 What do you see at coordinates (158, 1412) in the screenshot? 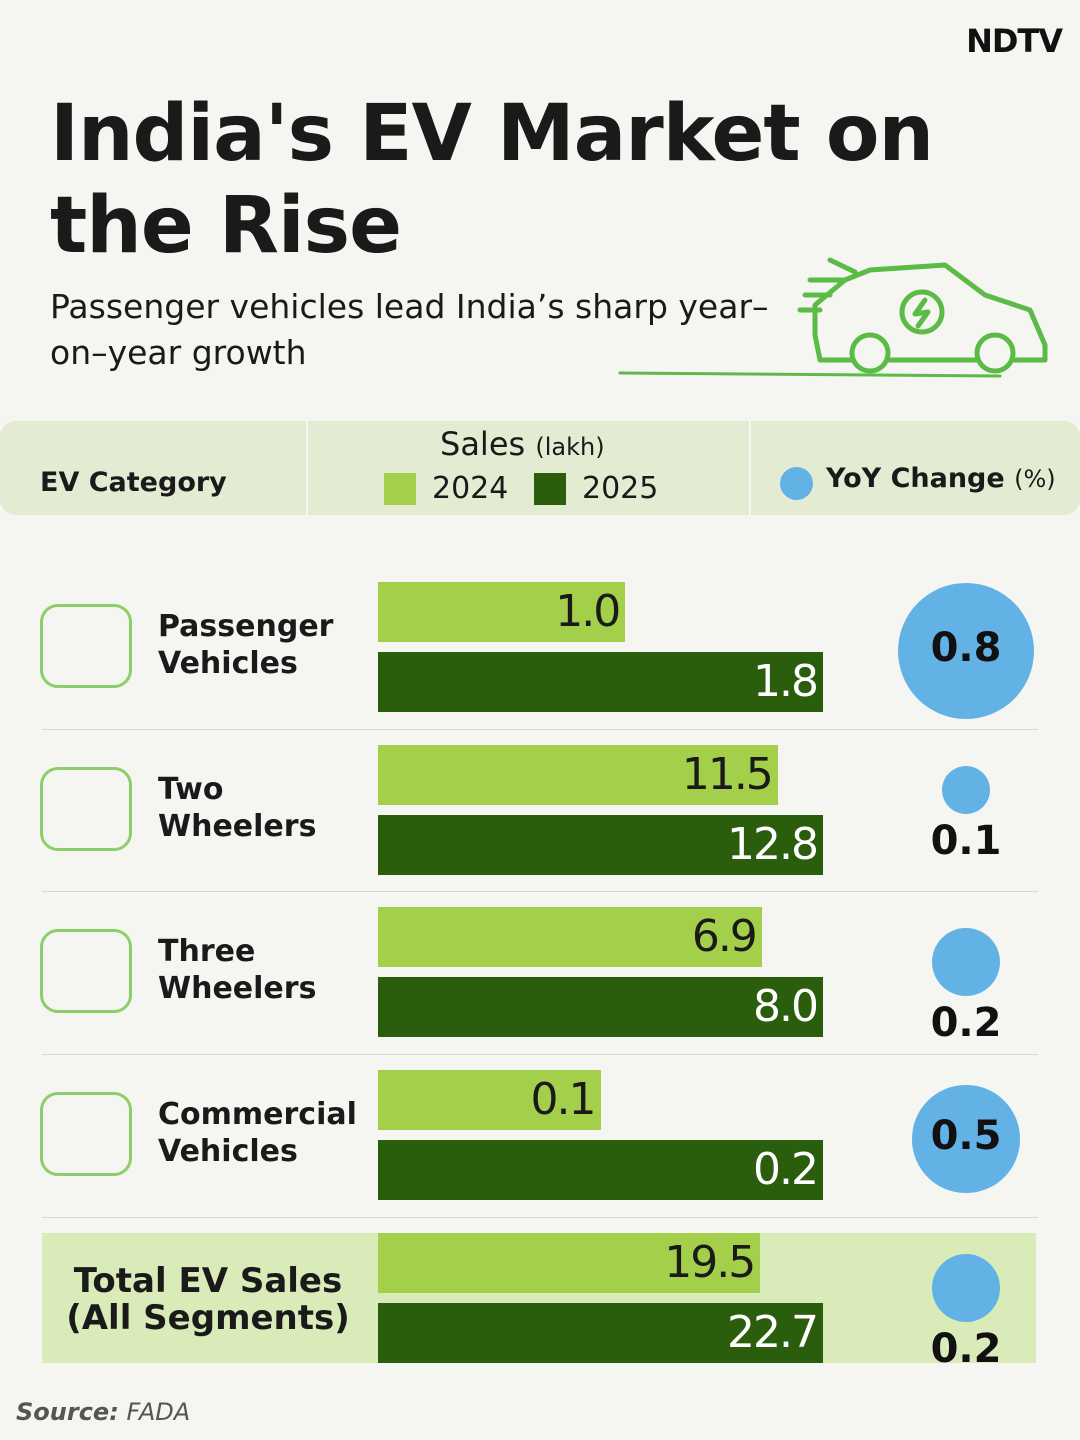
I see `source-text: FADA` at bounding box center [158, 1412].